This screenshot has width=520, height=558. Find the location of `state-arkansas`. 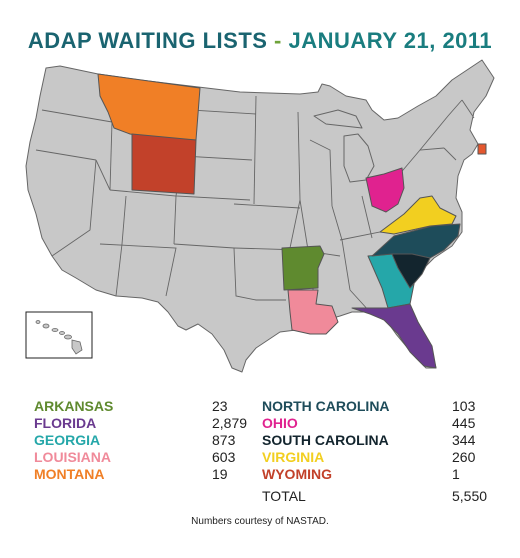

state-arkansas is located at coordinates (303, 268).